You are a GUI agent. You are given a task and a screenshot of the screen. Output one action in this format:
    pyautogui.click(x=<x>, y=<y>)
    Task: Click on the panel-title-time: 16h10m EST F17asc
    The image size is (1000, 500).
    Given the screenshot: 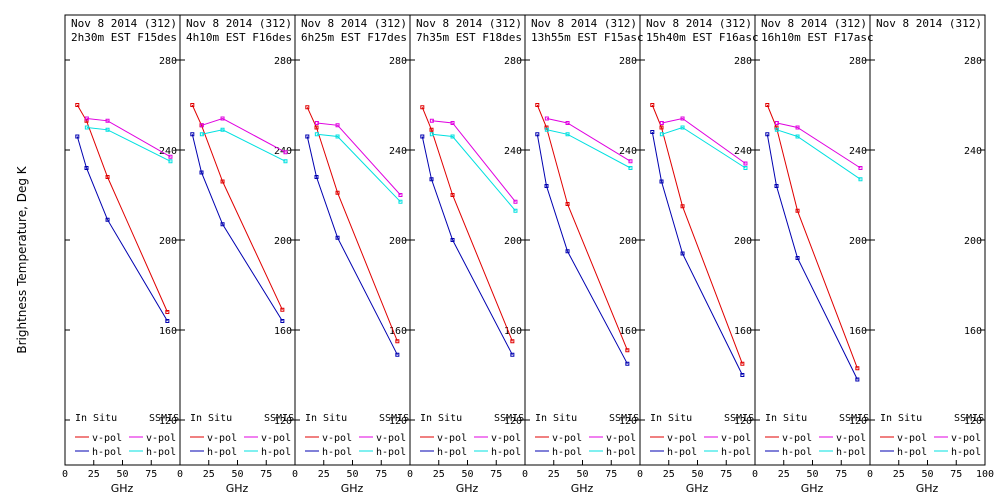 What is the action you would take?
    pyautogui.click(x=817, y=37)
    